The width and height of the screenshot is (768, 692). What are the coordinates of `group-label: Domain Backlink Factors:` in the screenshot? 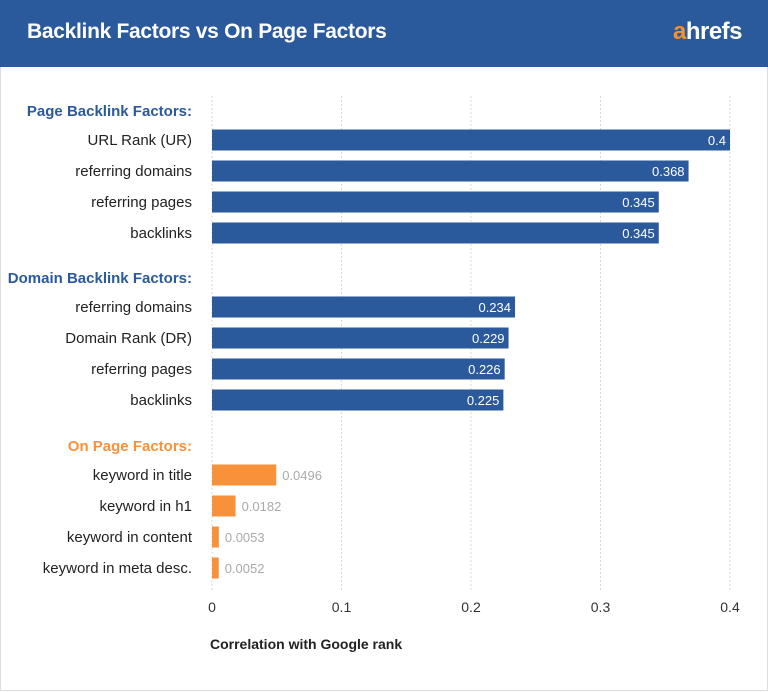 It's located at (100, 278).